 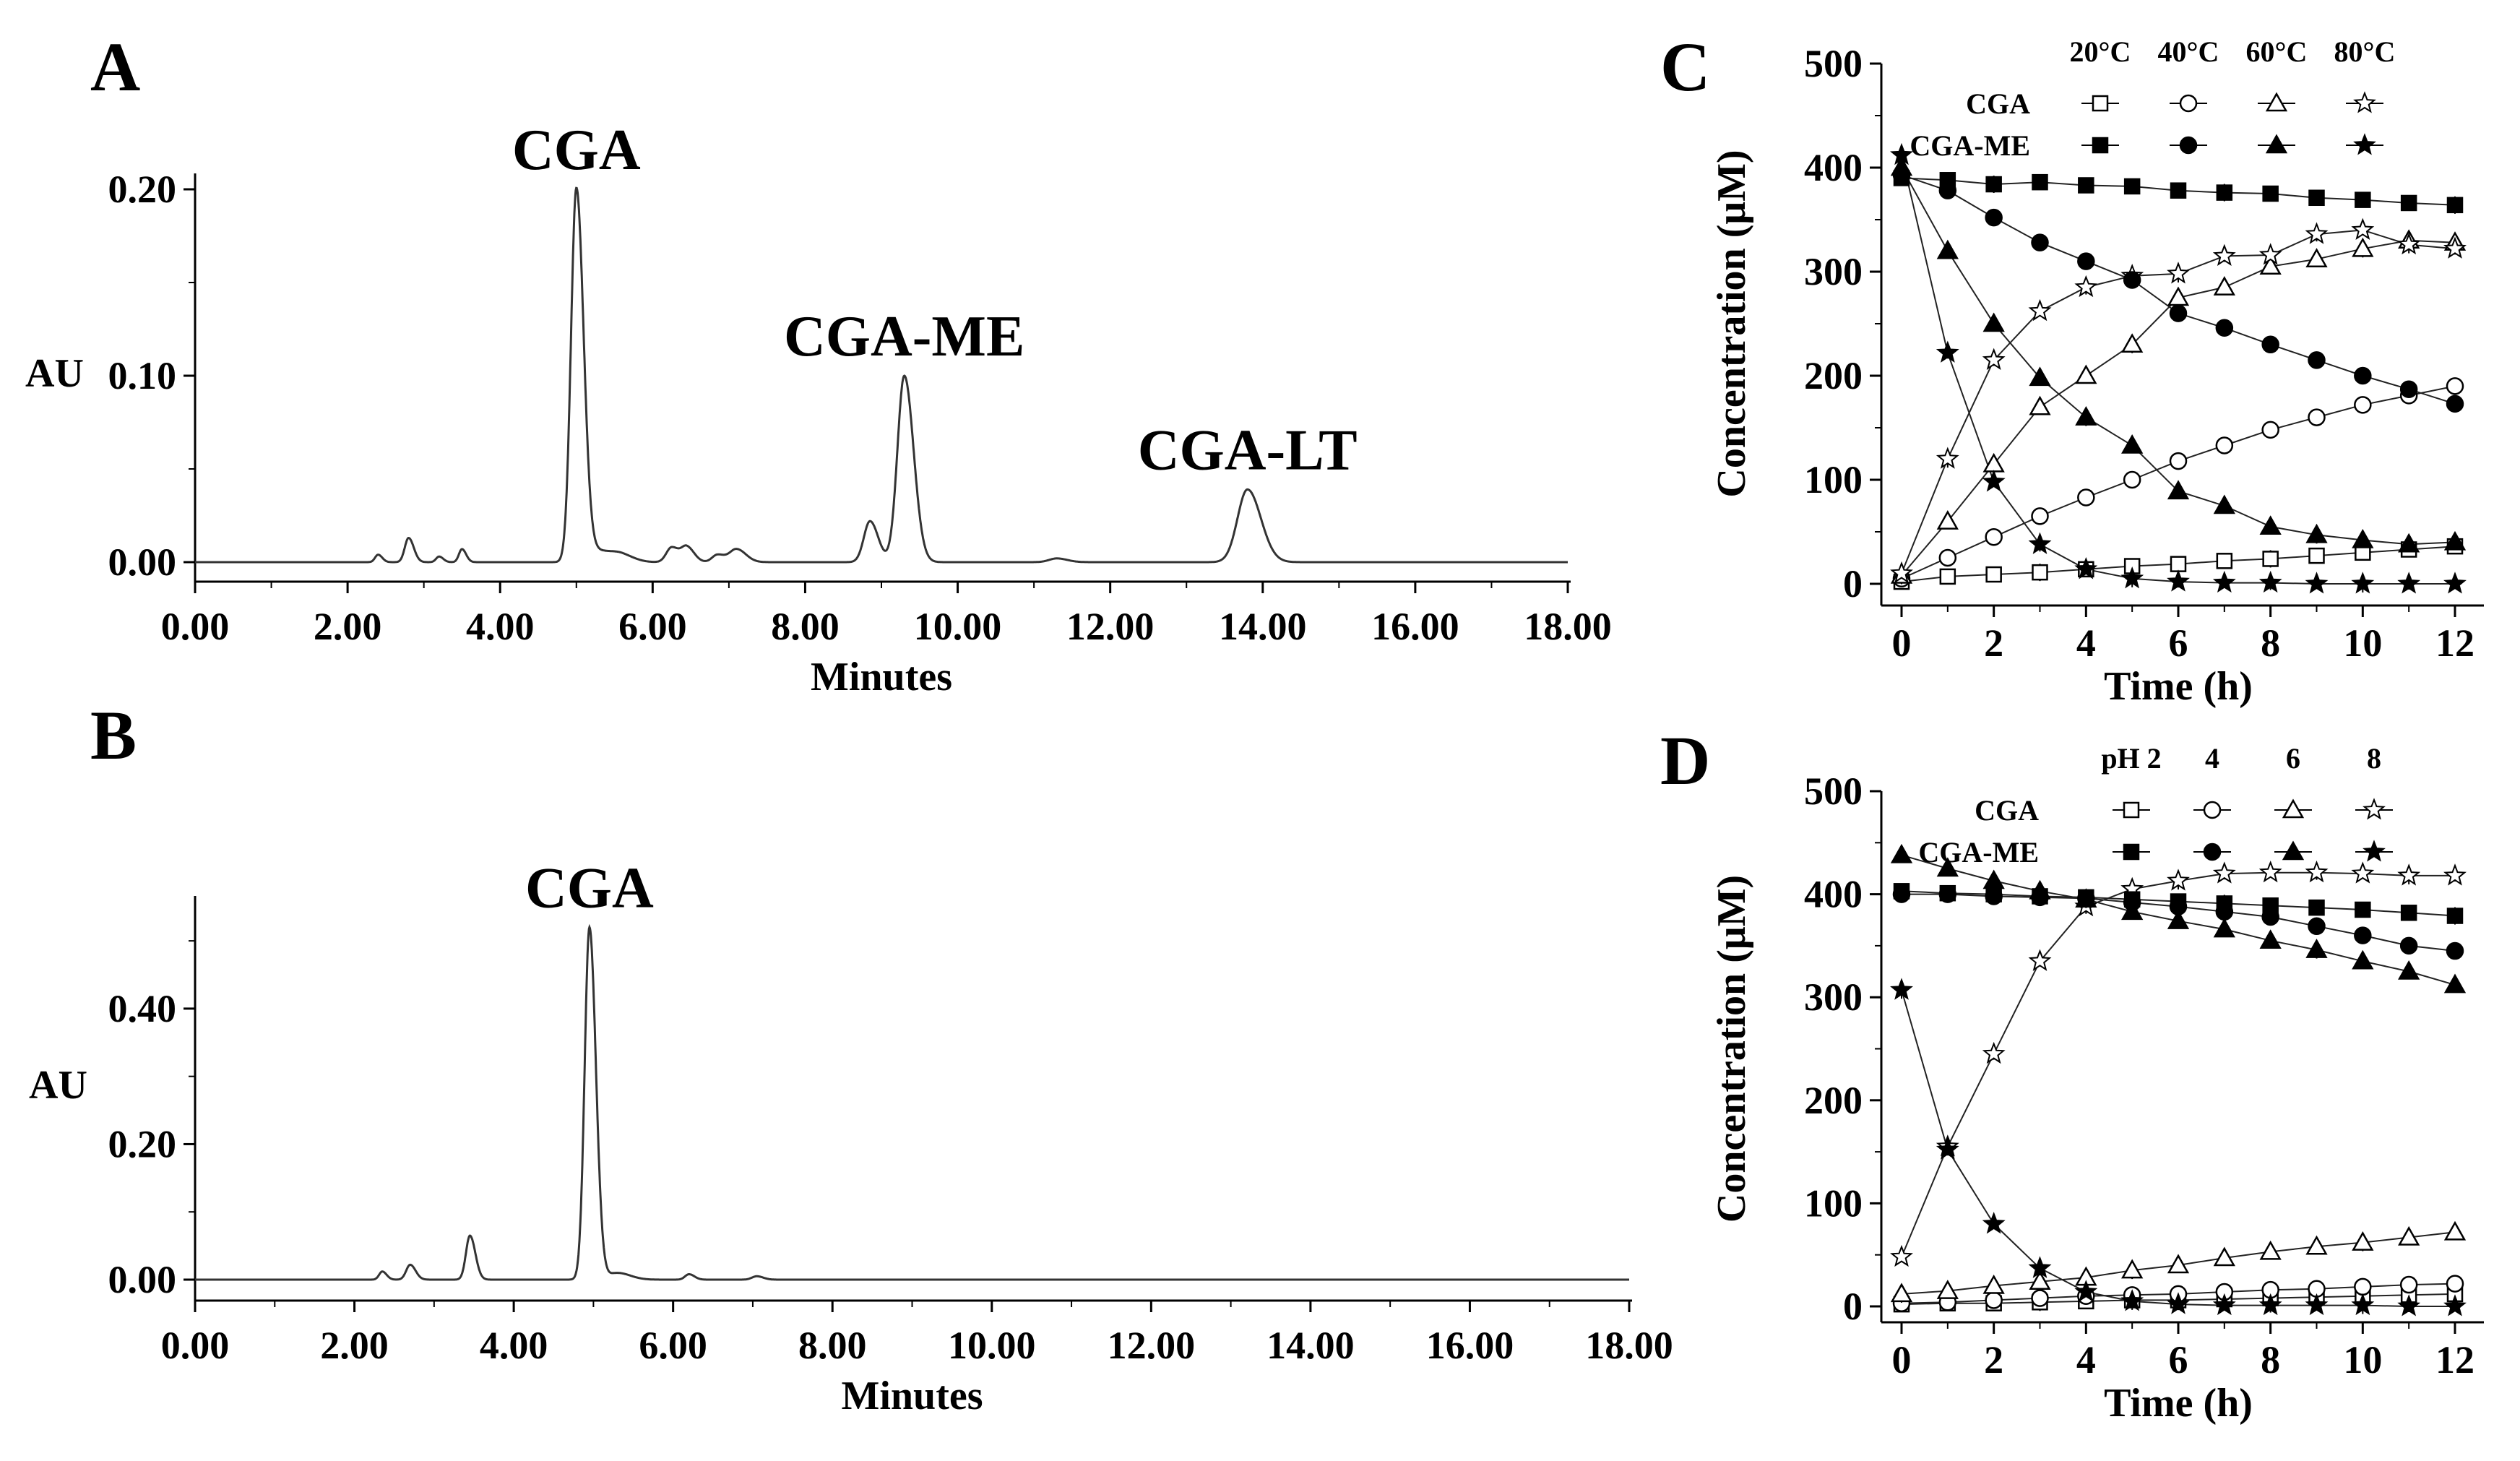 I want to click on x-tick-label: 12, so click(x=2454, y=1360).